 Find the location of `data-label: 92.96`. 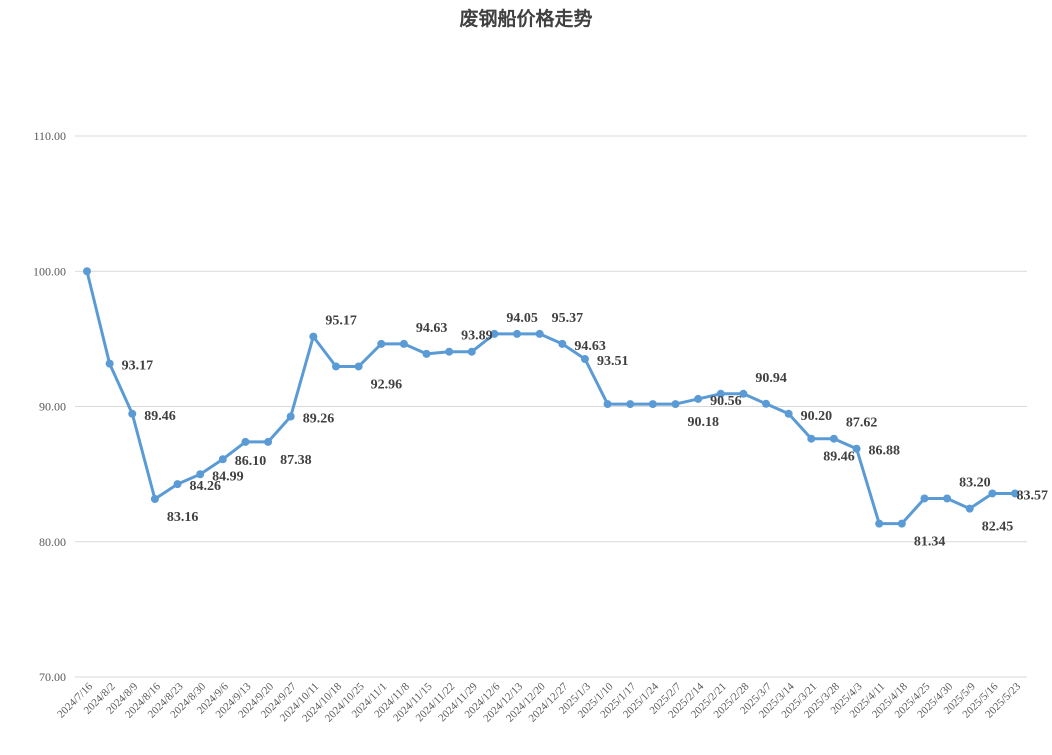

data-label: 92.96 is located at coordinates (387, 384).